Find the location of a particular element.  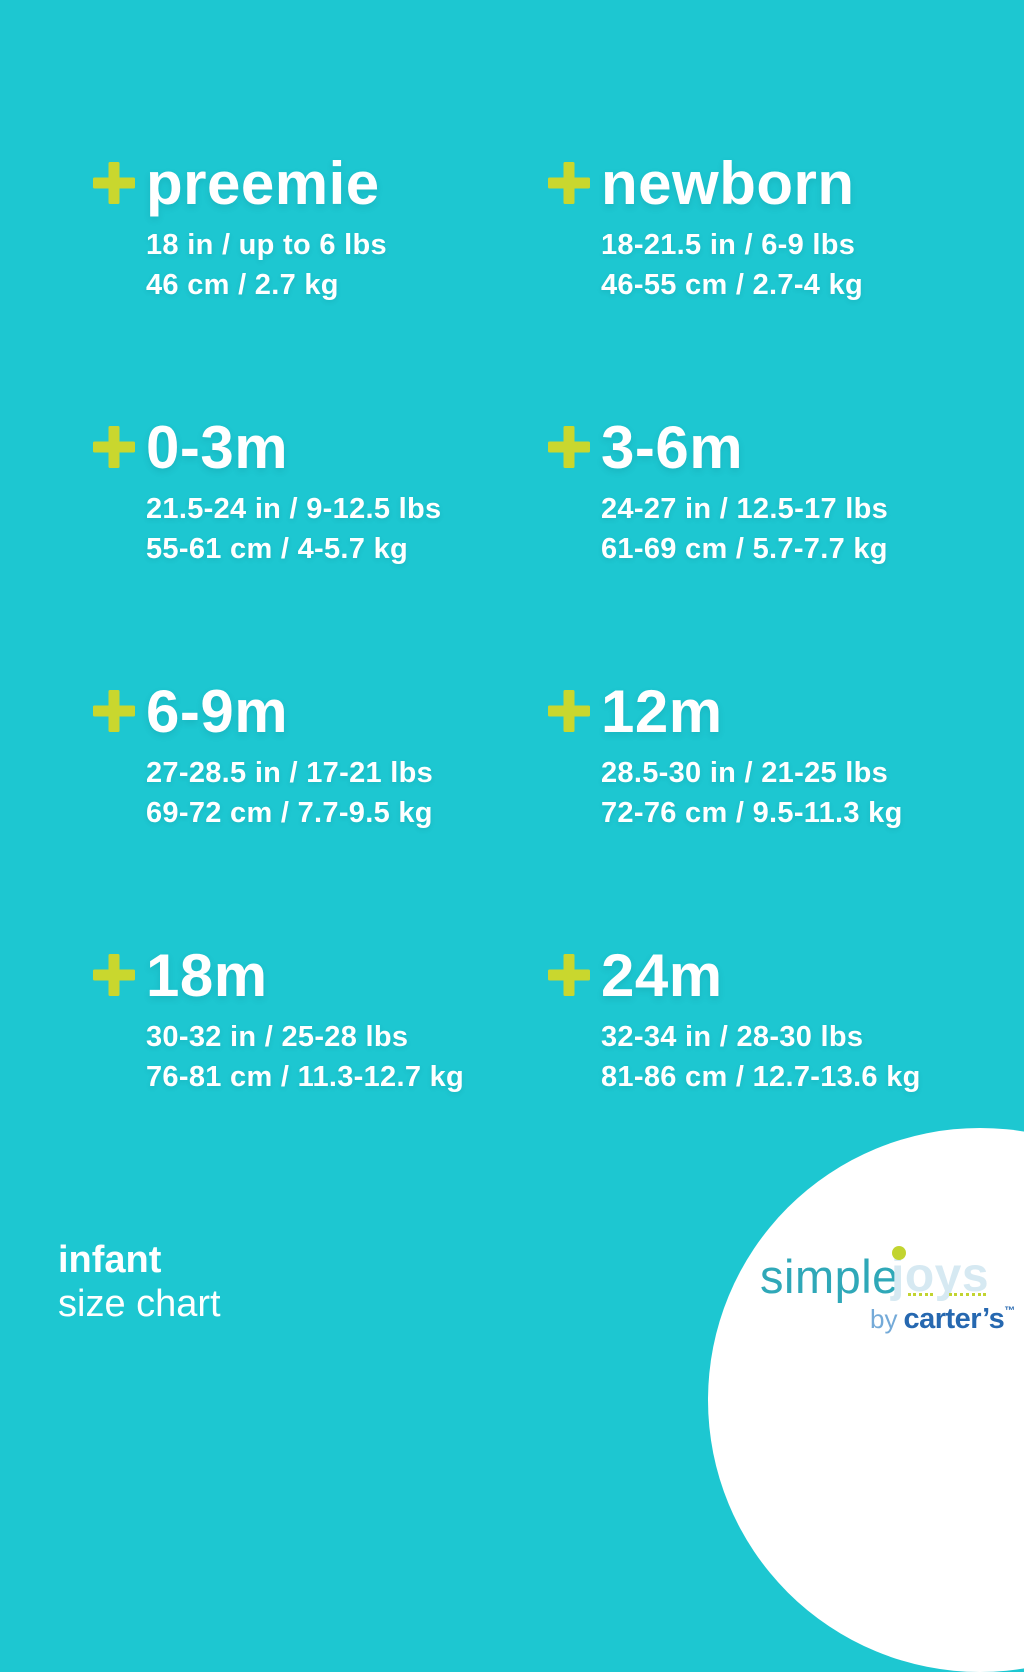

chart-title-regular: size chart is located at coordinates (139, 1304).